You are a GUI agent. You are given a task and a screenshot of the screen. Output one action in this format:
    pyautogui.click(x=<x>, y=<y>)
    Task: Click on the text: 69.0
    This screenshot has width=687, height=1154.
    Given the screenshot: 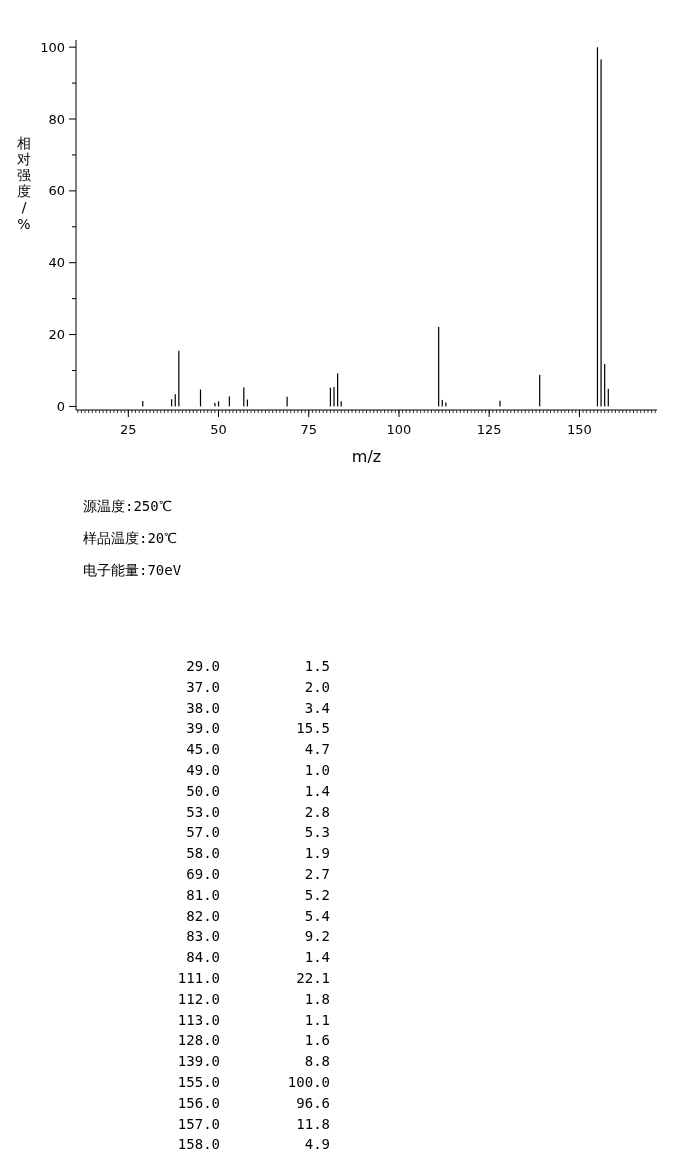 What is the action you would take?
    pyautogui.click(x=203, y=874)
    